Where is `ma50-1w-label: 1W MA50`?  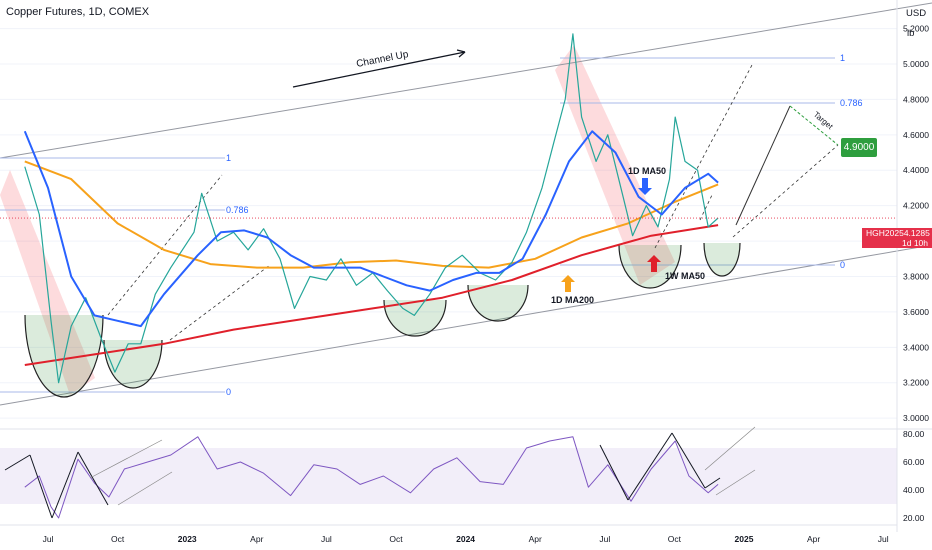
ma50-1w-label: 1W MA50 is located at coordinates (685, 276).